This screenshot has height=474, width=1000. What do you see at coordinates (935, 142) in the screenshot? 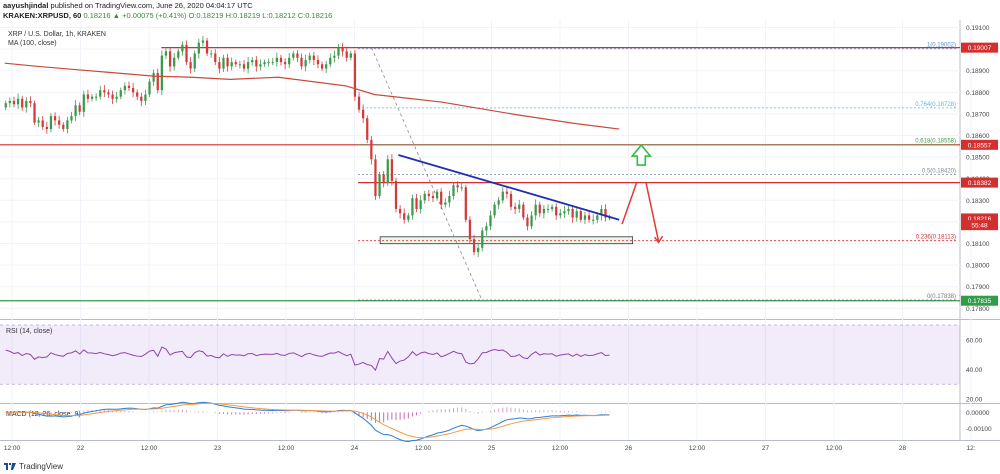
I see `fib-level-label: 0.618(0.18558)` at bounding box center [935, 142].